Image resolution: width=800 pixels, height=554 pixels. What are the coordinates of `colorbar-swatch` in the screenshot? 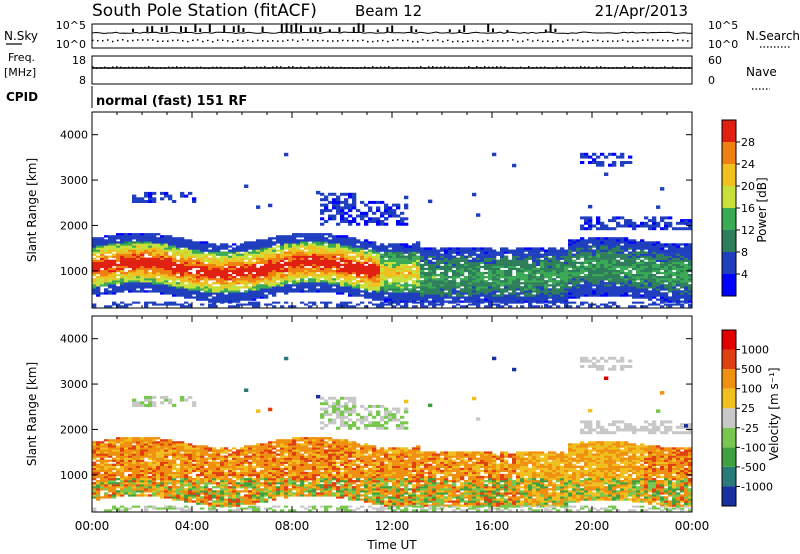 It's located at (729, 241).